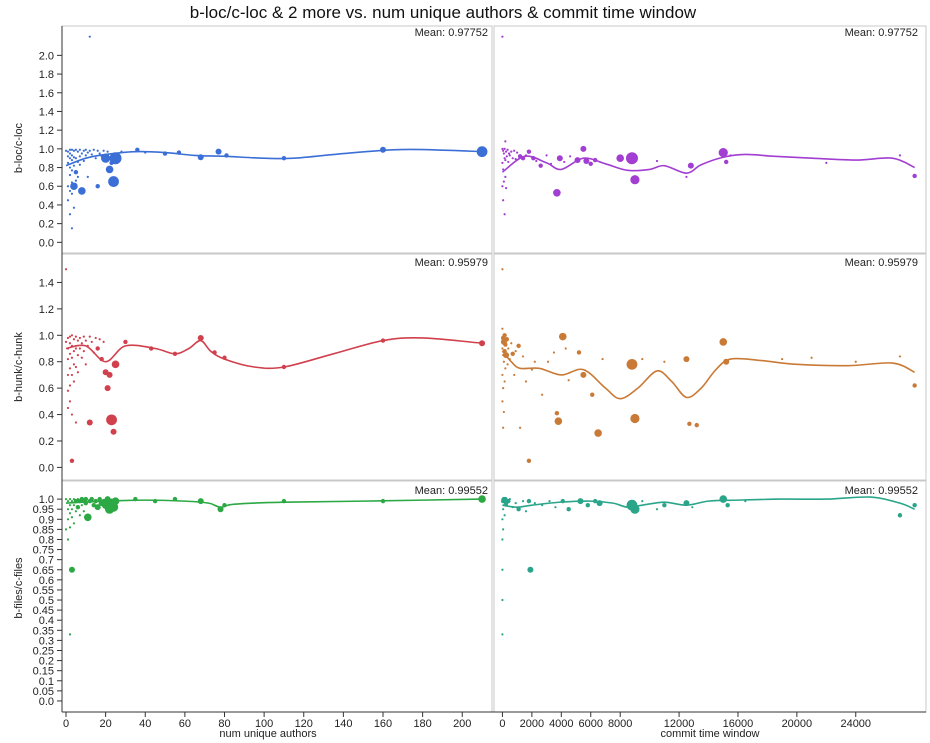 The width and height of the screenshot is (930, 743). I want to click on panel-frame-r1-c2, so click(710, 139).